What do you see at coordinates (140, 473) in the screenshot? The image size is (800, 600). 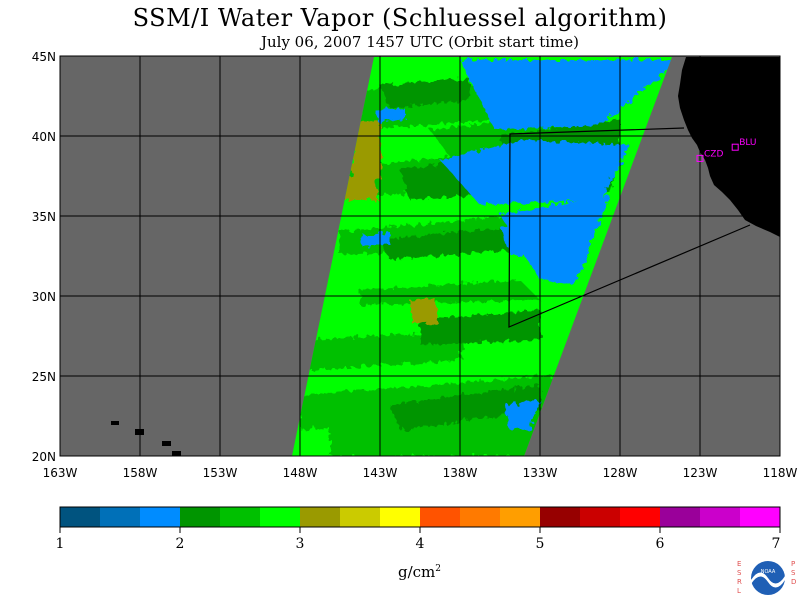 I see `longitude-tick-label: 158W` at bounding box center [140, 473].